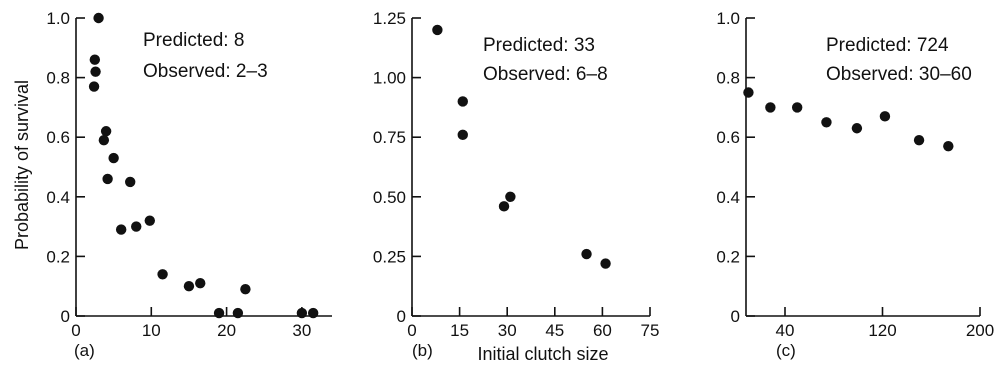 The image size is (1007, 370). I want to click on panel-b-x-tick-label: 30, so click(507, 330).